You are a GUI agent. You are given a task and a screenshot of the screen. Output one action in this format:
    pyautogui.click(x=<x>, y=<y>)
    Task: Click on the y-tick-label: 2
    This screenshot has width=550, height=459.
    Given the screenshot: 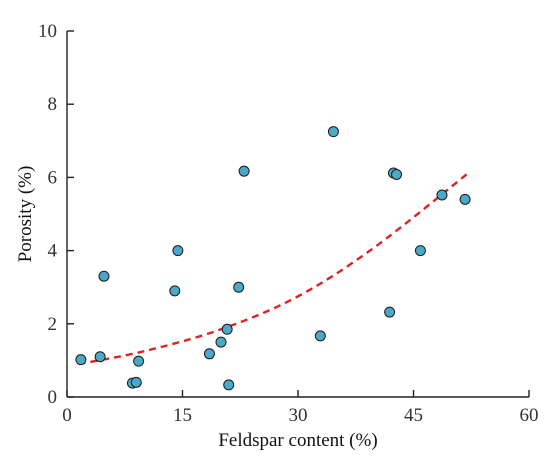 What is the action you would take?
    pyautogui.click(x=53, y=324)
    